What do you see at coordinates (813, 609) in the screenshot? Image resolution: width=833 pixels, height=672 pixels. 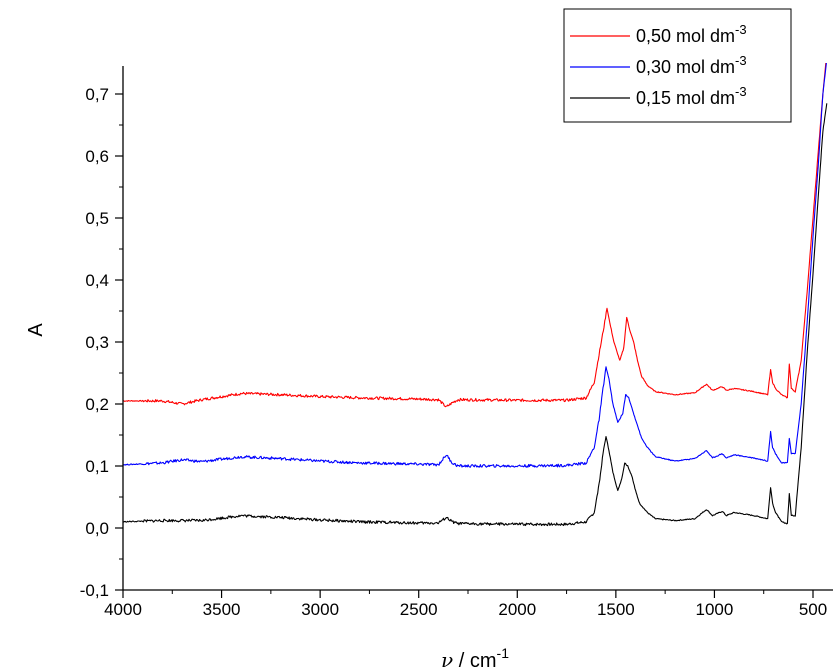 I see `x-tick-label: 500` at bounding box center [813, 609].